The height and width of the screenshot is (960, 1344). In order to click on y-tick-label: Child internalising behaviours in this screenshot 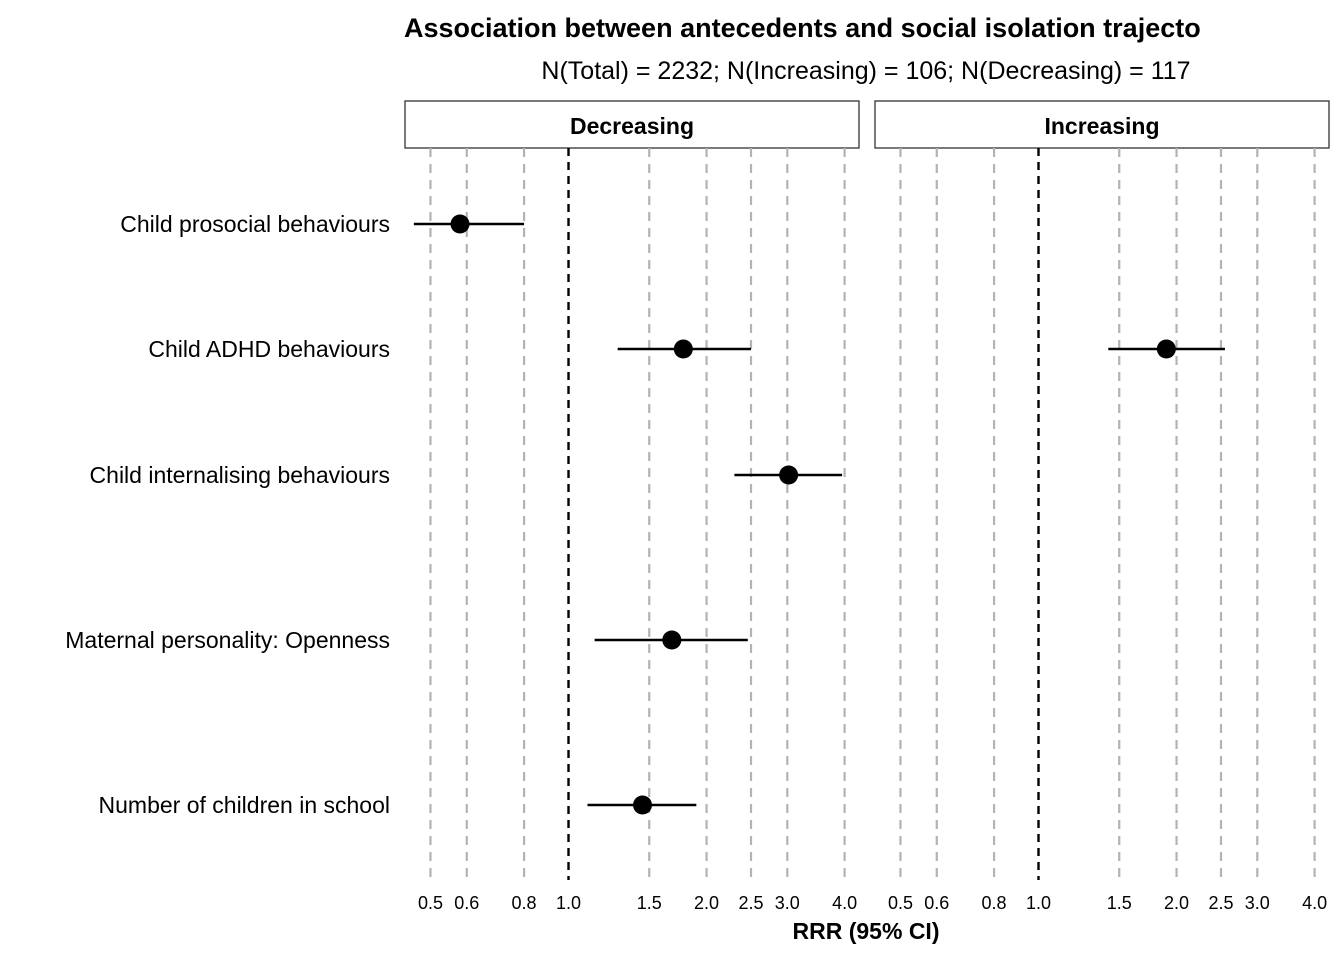, I will do `click(240, 475)`.